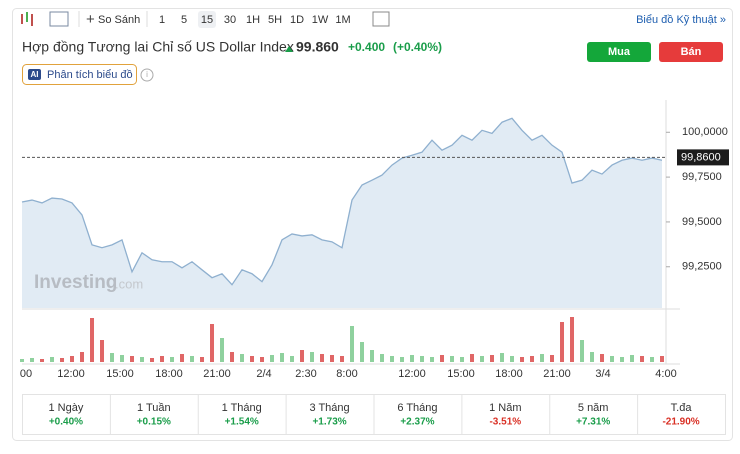  What do you see at coordinates (505, 408) in the screenshot?
I see `period-label: 1 Năm` at bounding box center [505, 408].